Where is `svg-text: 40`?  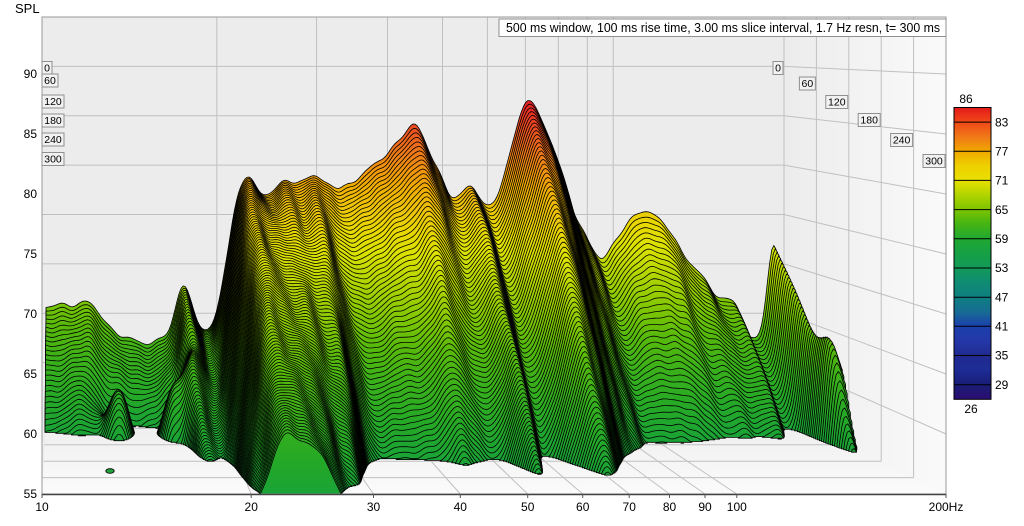 svg-text: 40 is located at coordinates (461, 507).